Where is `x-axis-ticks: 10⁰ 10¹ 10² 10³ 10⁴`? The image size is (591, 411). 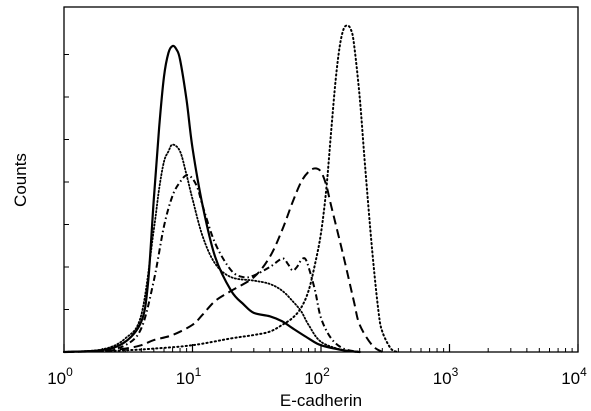 x-axis-ticks: 10⁰ 10¹ 10² 10³ 10⁴ is located at coordinates (317, 366).